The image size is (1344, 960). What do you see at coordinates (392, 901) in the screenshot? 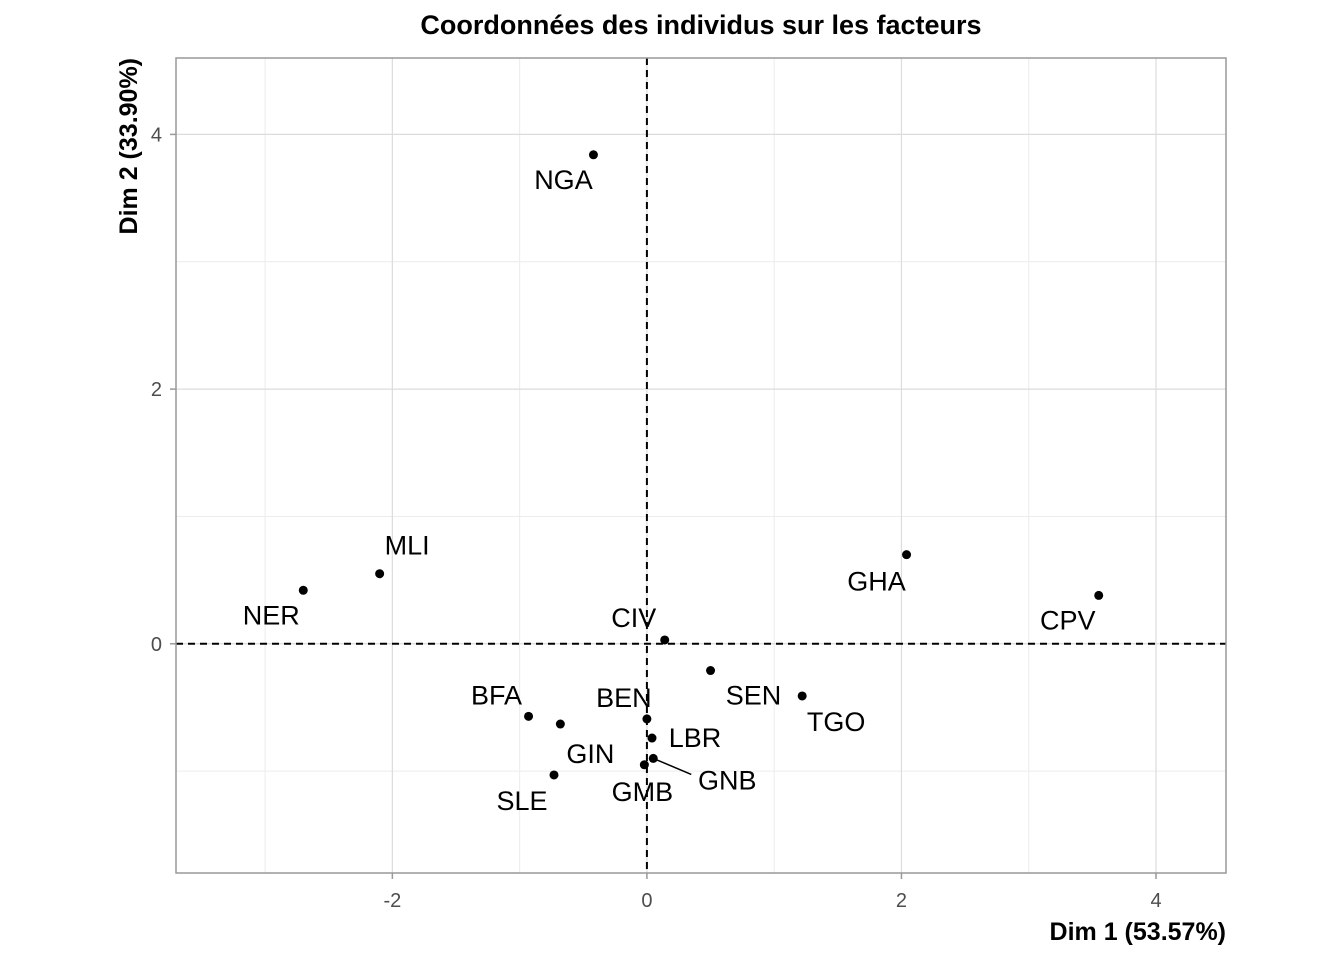
I see `x-tick-label: -2` at bounding box center [392, 901].